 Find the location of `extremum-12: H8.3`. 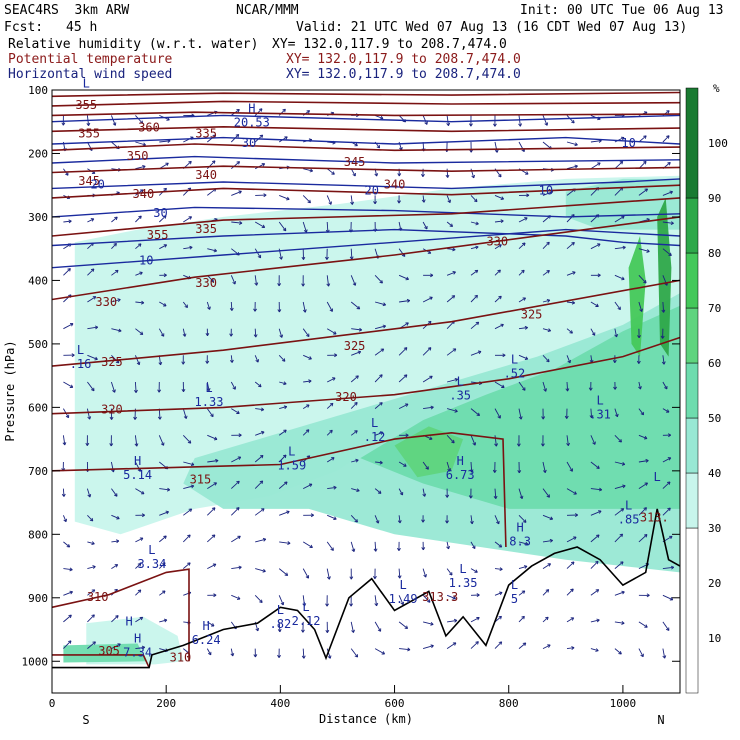

extremum-12: H8.3 is located at coordinates (520, 535).